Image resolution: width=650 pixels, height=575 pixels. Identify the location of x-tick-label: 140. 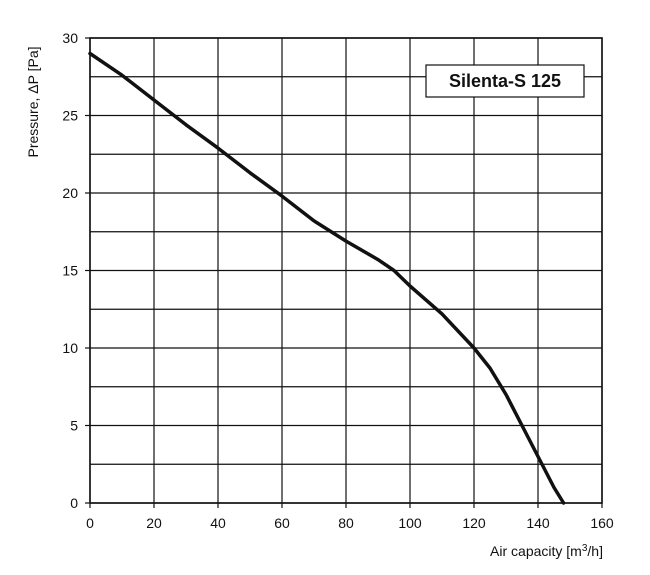
(538, 523).